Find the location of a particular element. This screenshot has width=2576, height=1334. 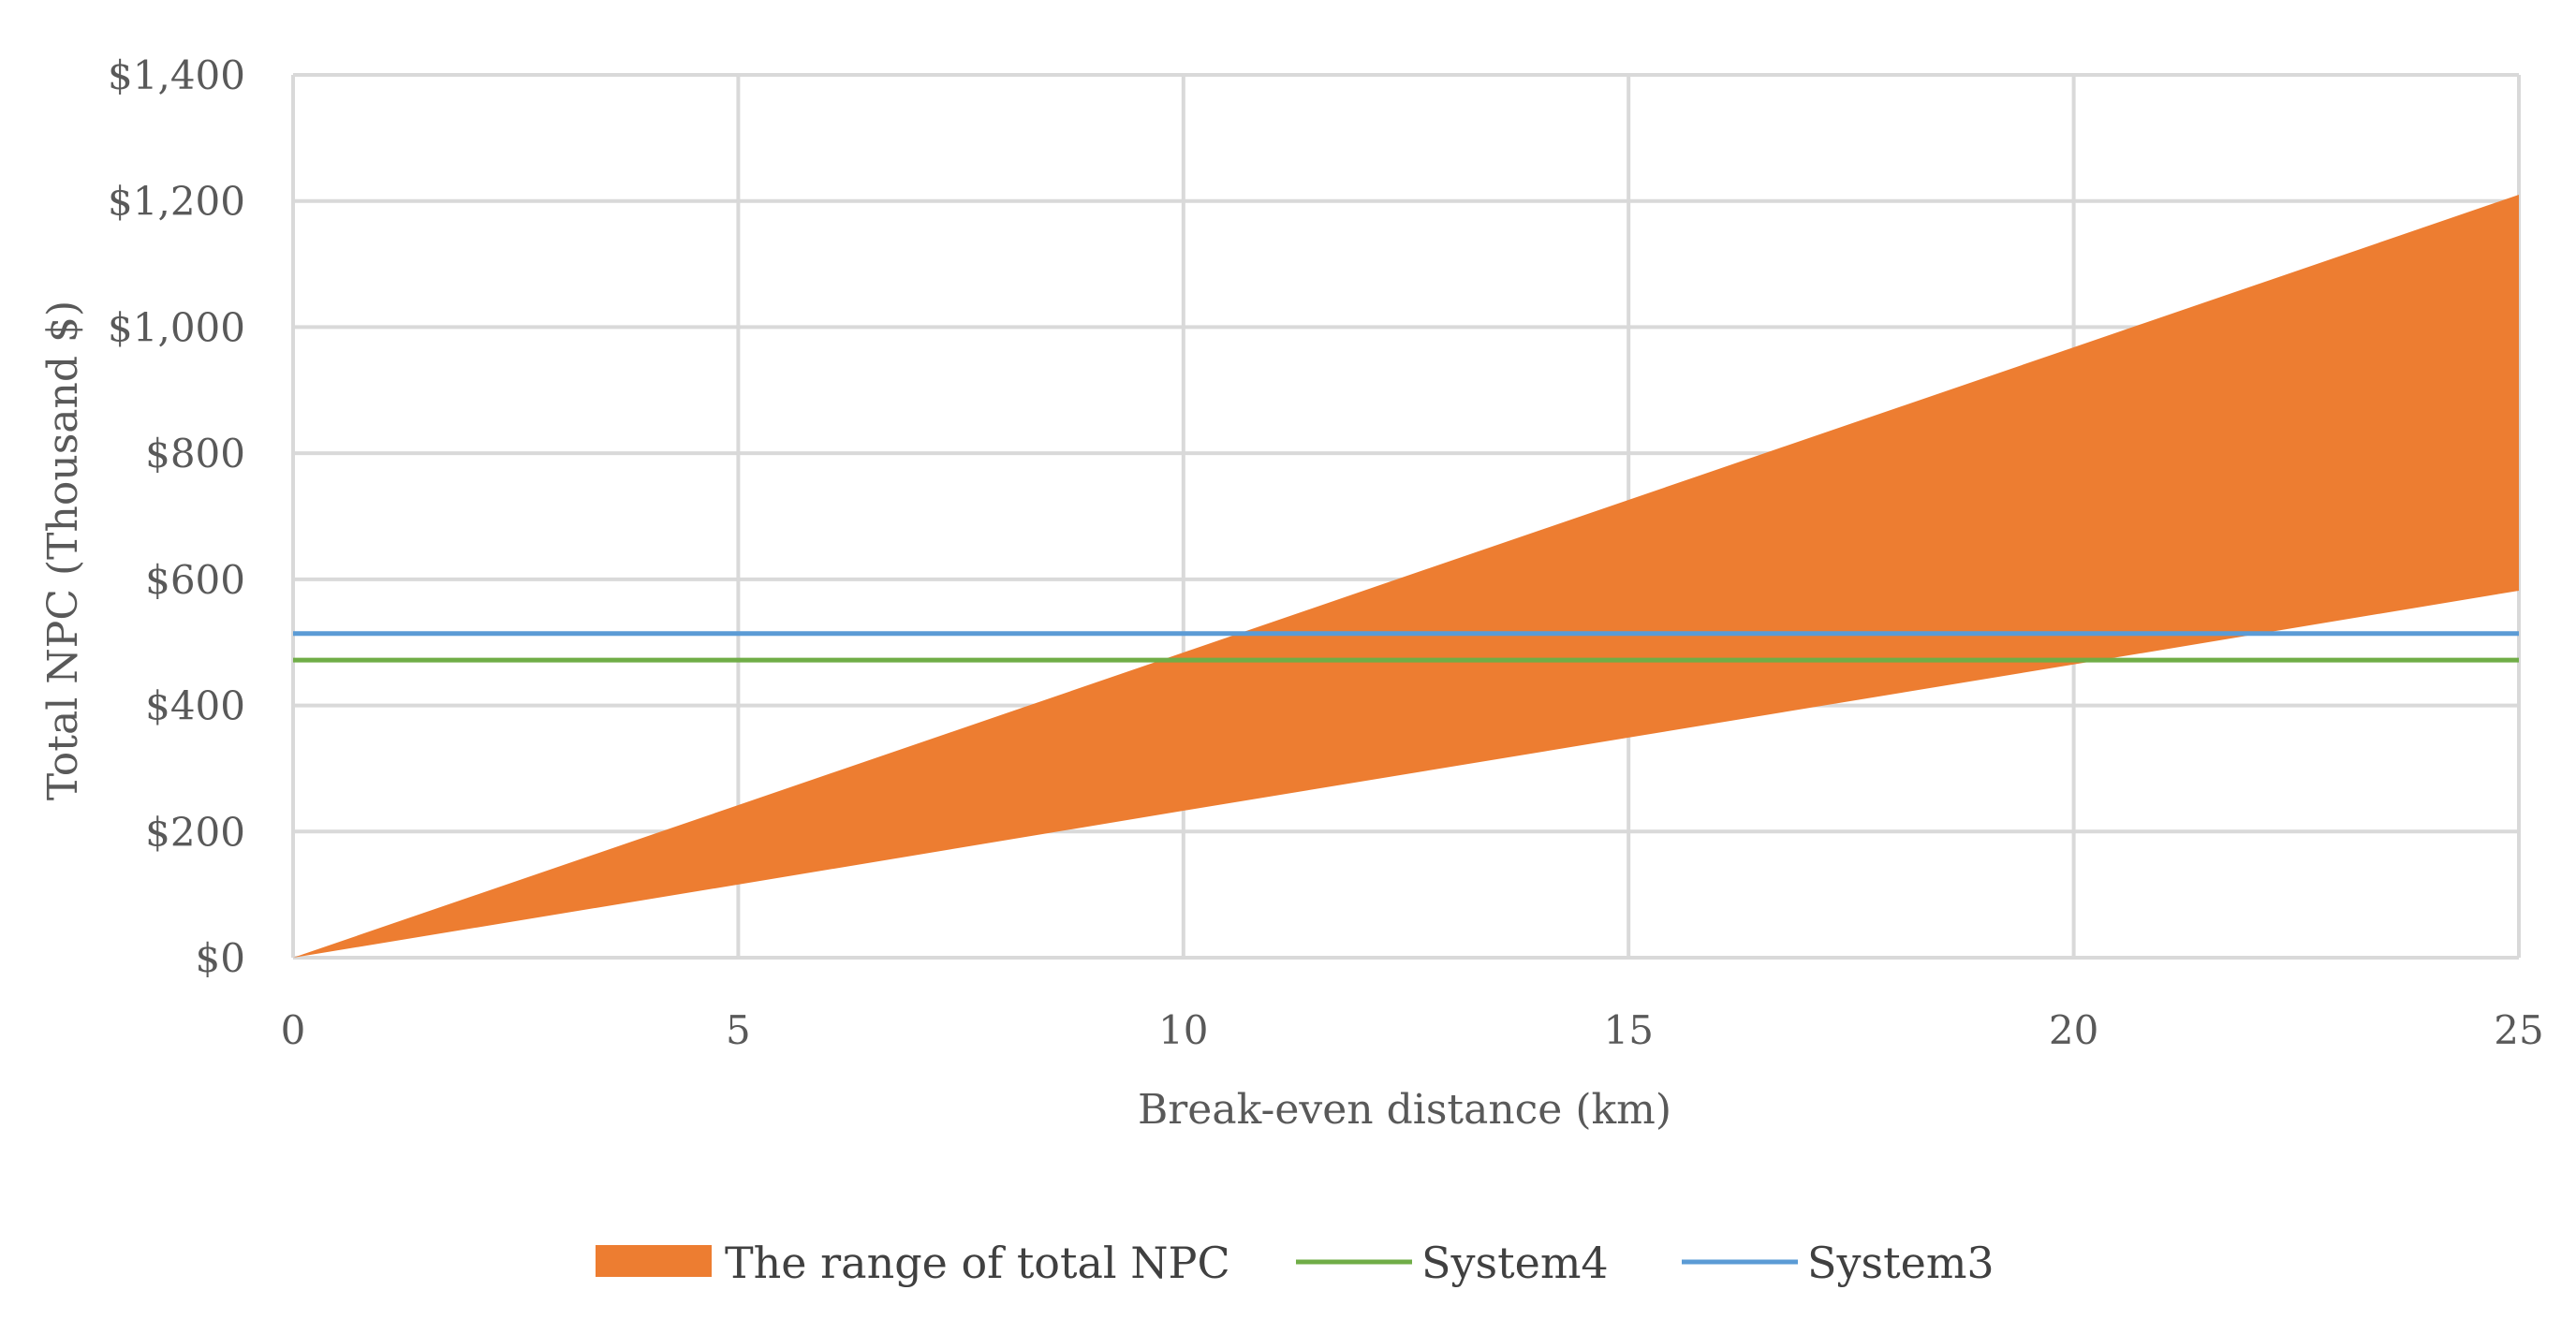

legend-swatch-npc-range is located at coordinates (654, 1261).